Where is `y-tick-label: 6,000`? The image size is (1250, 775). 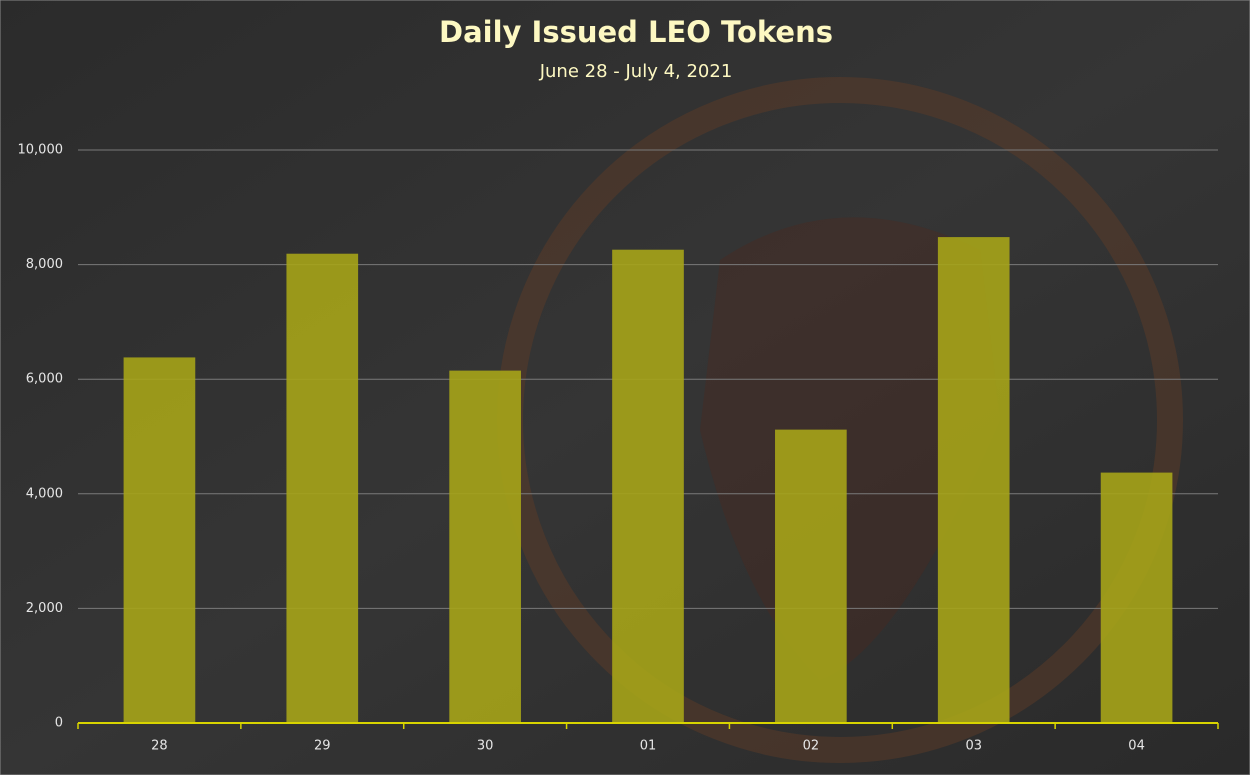
y-tick-label: 6,000 is located at coordinates (44, 379).